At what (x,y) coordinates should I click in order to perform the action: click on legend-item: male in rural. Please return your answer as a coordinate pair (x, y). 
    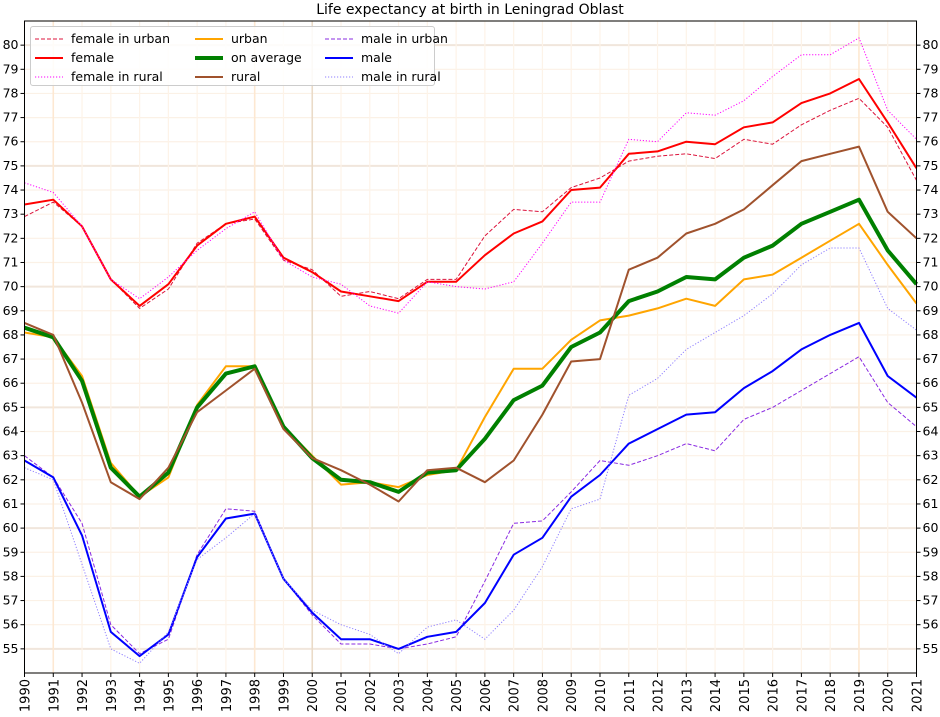
    Looking at the image, I should click on (383, 76).